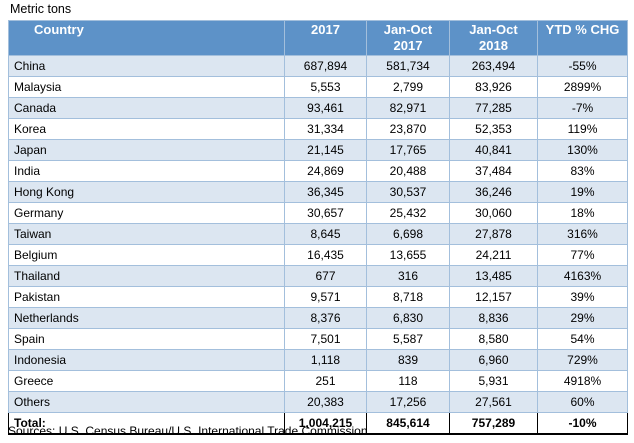 Image resolution: width=634 pixels, height=443 pixels. I want to click on table-row-belgium: Belgium 16,435 13,655 24,211 77%, so click(318, 255).